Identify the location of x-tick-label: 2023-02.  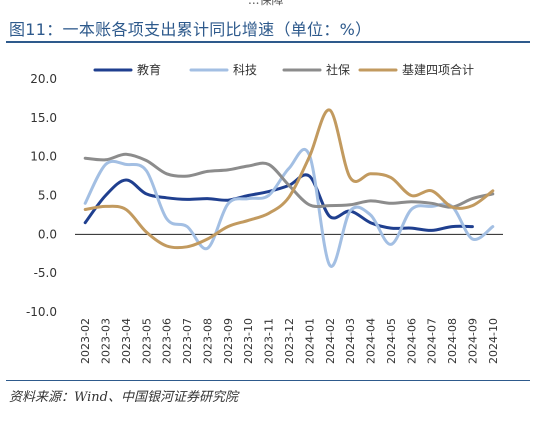
(85, 341).